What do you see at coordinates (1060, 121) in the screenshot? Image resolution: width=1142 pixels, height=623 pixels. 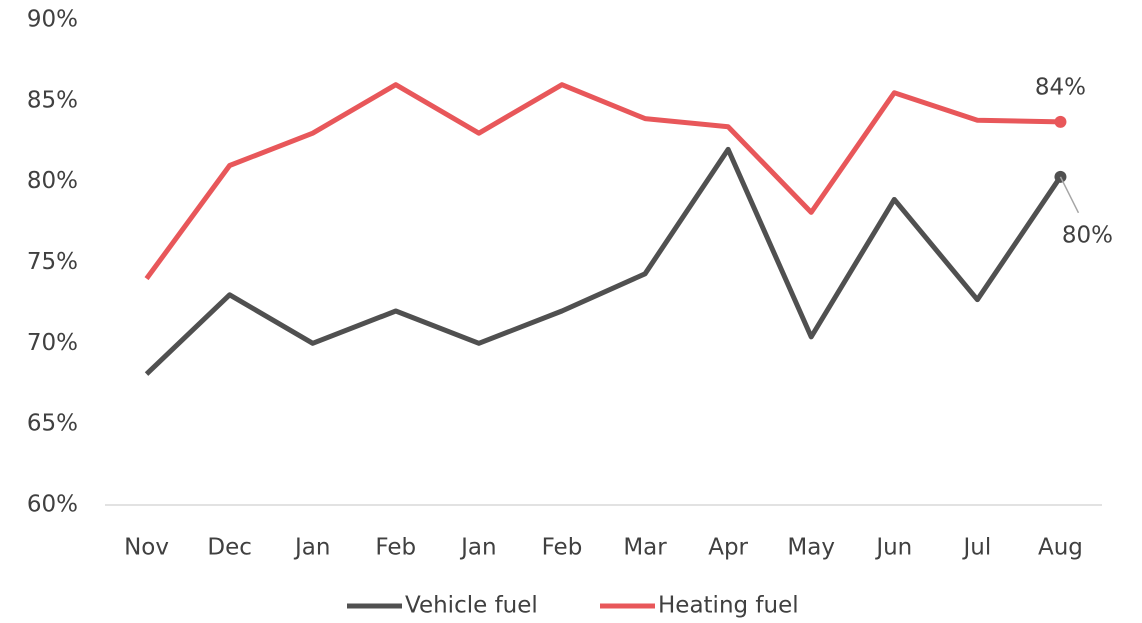 I see `data-point` at bounding box center [1060, 121].